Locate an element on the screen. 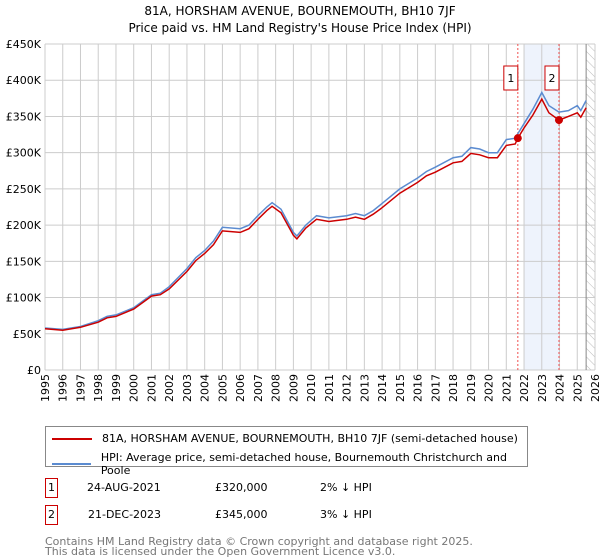  y-tick-label: £200K is located at coordinates (24, 225).